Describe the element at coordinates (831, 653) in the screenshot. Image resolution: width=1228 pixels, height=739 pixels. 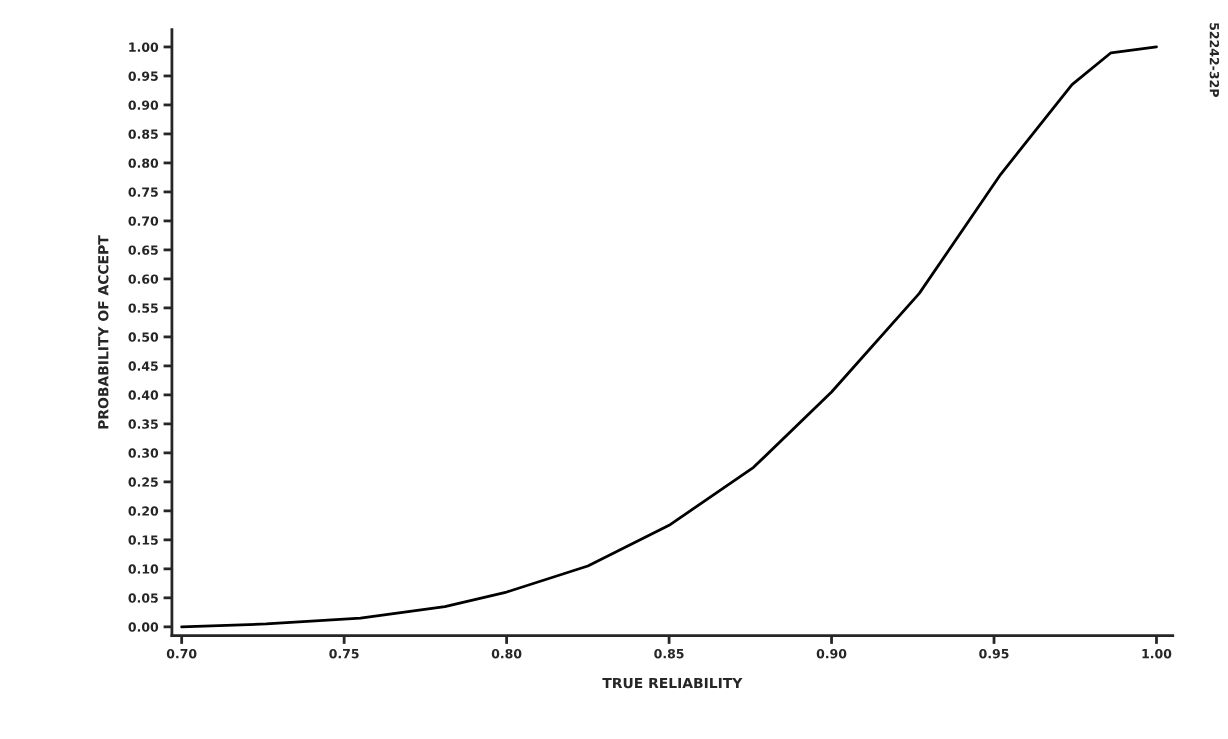
I see `x-tick-label: 0.90` at that location.